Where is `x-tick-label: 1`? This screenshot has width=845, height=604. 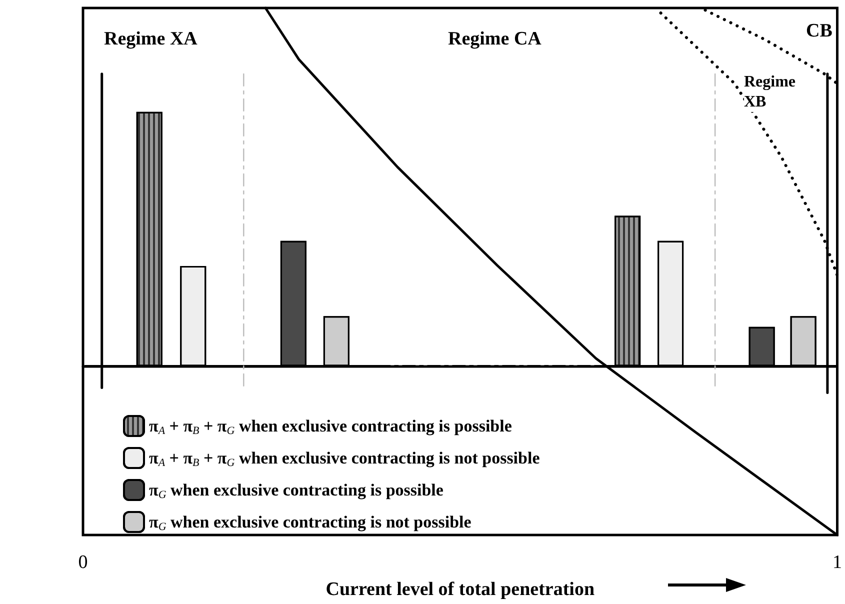 x-tick-label: 1 is located at coordinates (837, 562).